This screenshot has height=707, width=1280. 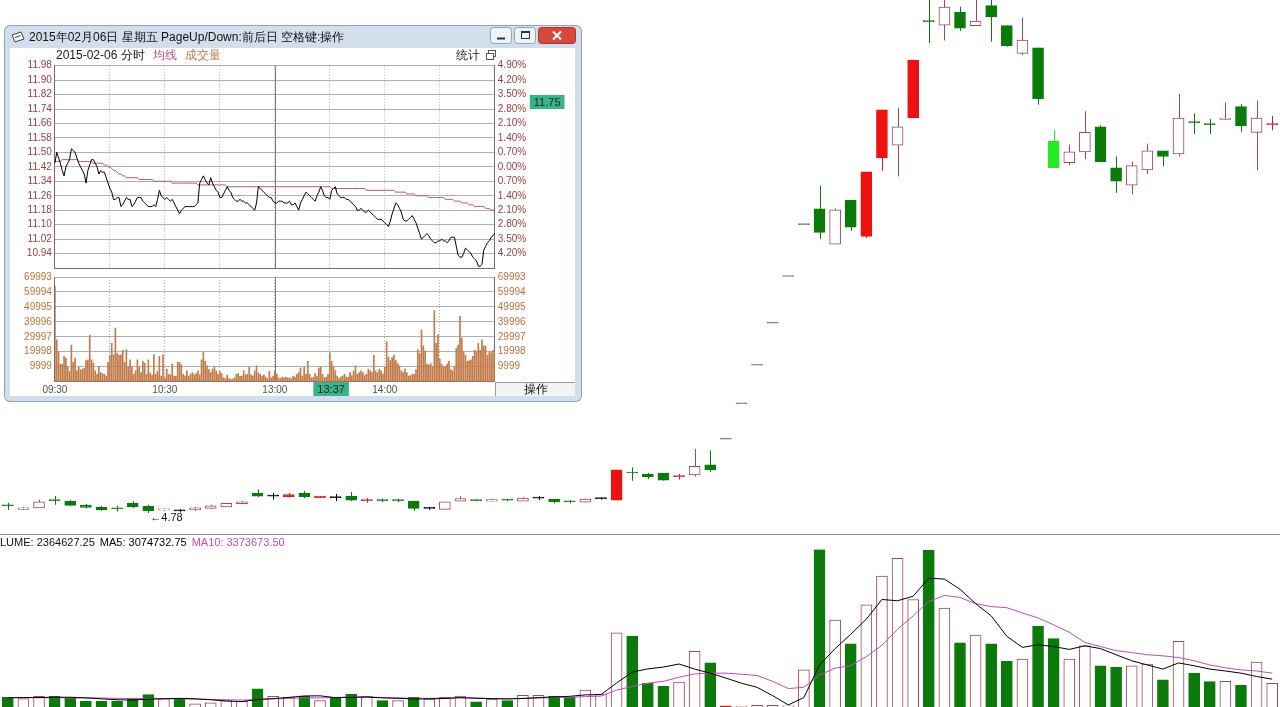 I want to click on y2-tick-label: 19998, so click(x=512, y=351).